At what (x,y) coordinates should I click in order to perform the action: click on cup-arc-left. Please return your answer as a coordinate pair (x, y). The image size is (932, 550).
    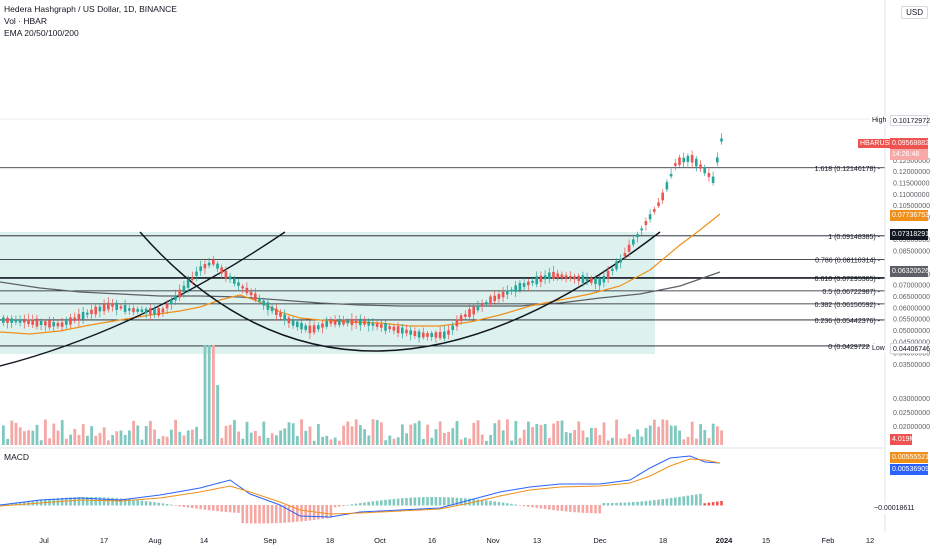
    Looking at the image, I should click on (143, 299).